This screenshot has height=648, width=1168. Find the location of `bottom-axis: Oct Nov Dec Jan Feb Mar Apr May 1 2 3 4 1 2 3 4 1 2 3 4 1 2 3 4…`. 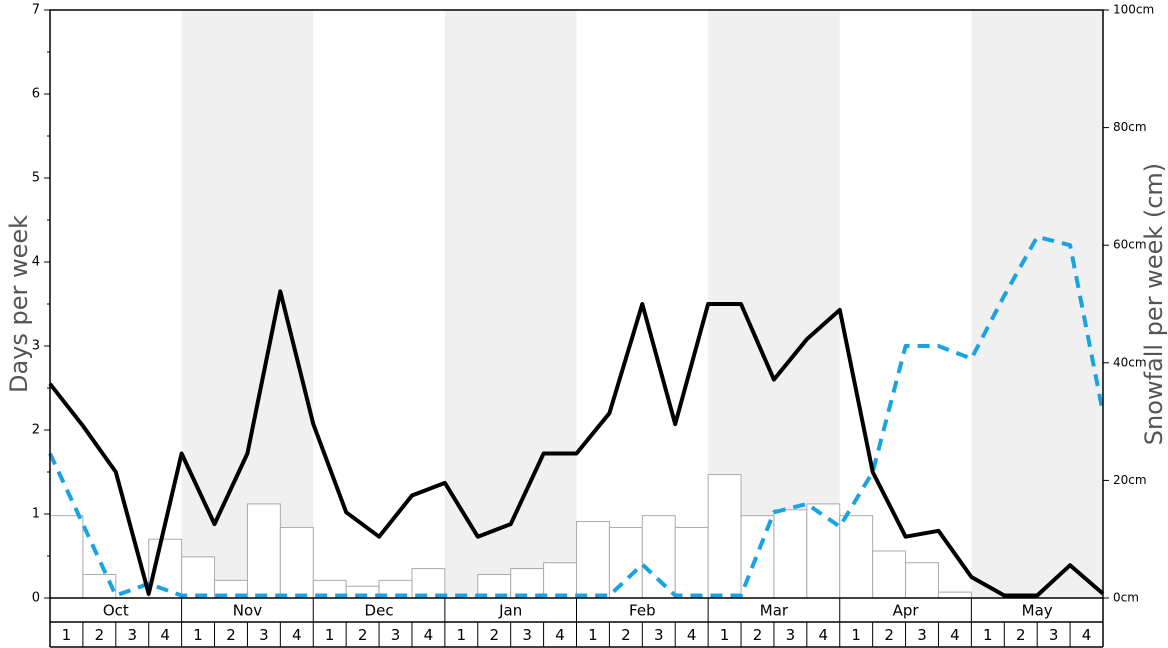

bottom-axis: Oct Nov Dec Jan Feb Mar Apr May 1 2 3 4 1 2 3 4 1 2 3 4 1 2 3 4… is located at coordinates (576, 623).